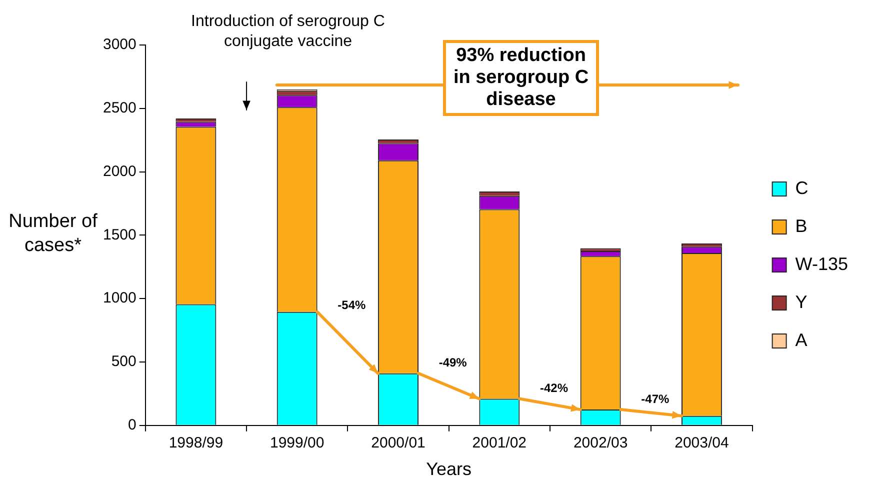  I want to click on annotation: -47%, so click(655, 399).